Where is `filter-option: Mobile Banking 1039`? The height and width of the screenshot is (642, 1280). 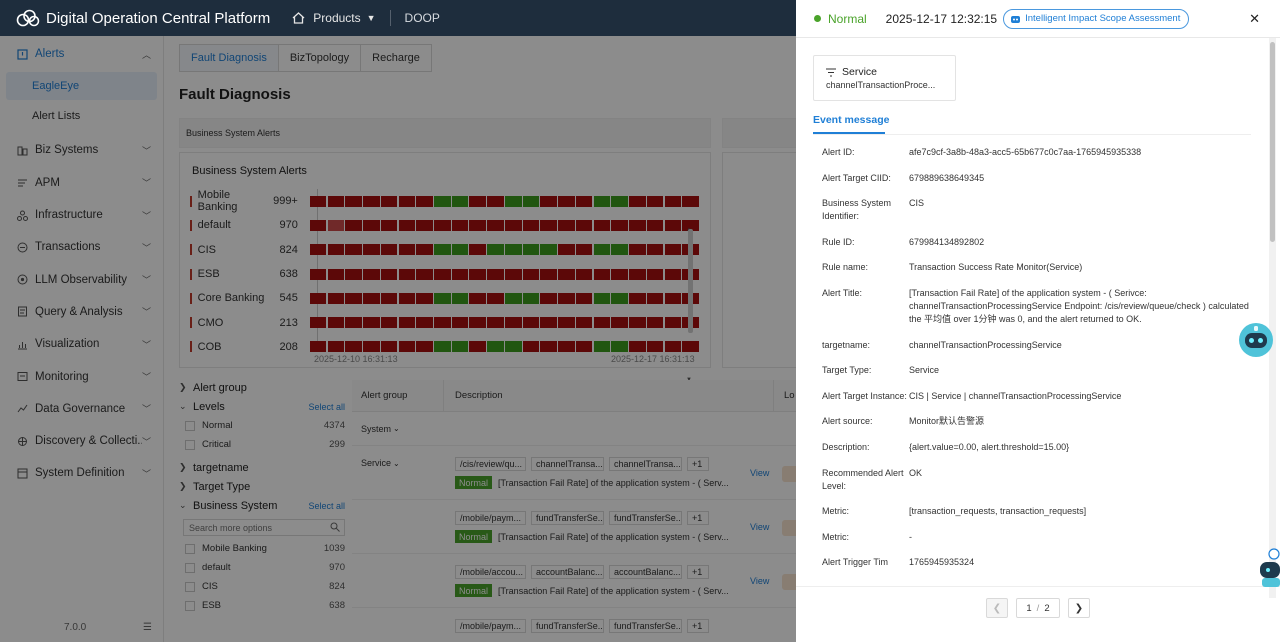 filter-option: Mobile Banking 1039 is located at coordinates (262, 548).